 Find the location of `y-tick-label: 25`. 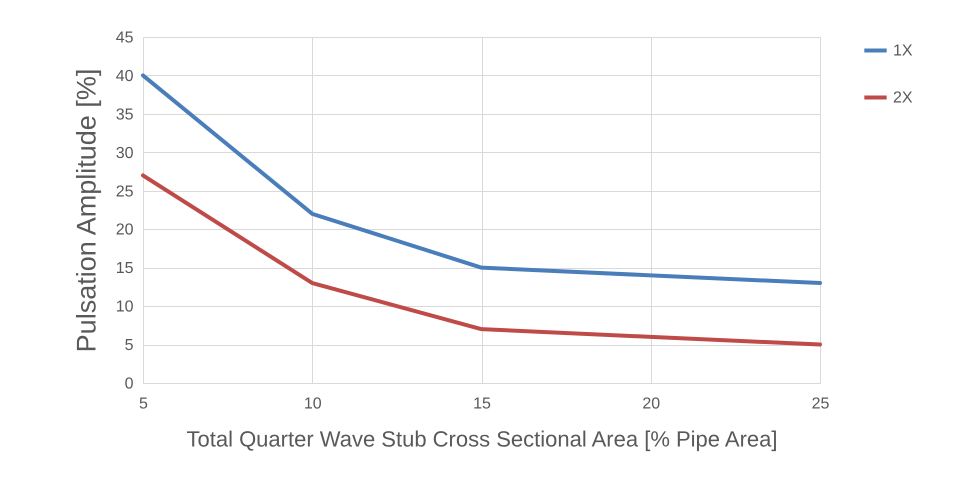

y-tick-label: 25 is located at coordinates (125, 191).